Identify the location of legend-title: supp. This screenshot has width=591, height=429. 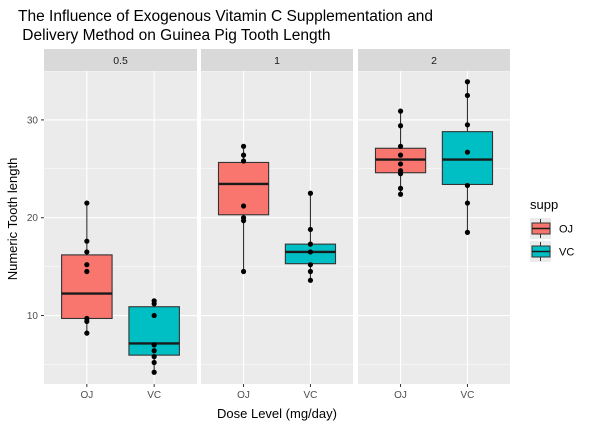
(544, 204).